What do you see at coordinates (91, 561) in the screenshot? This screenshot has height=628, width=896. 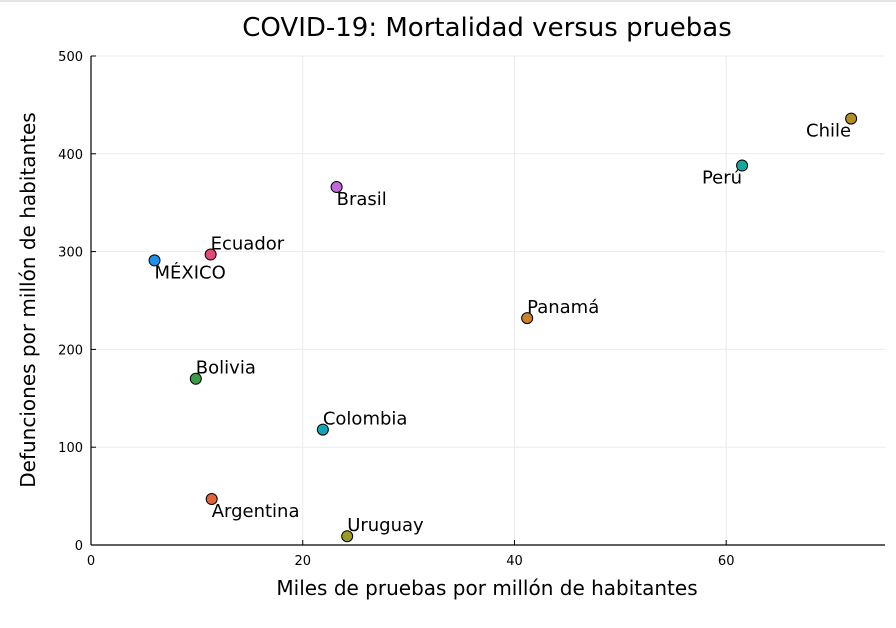 I see `x-tick-label: 0` at bounding box center [91, 561].